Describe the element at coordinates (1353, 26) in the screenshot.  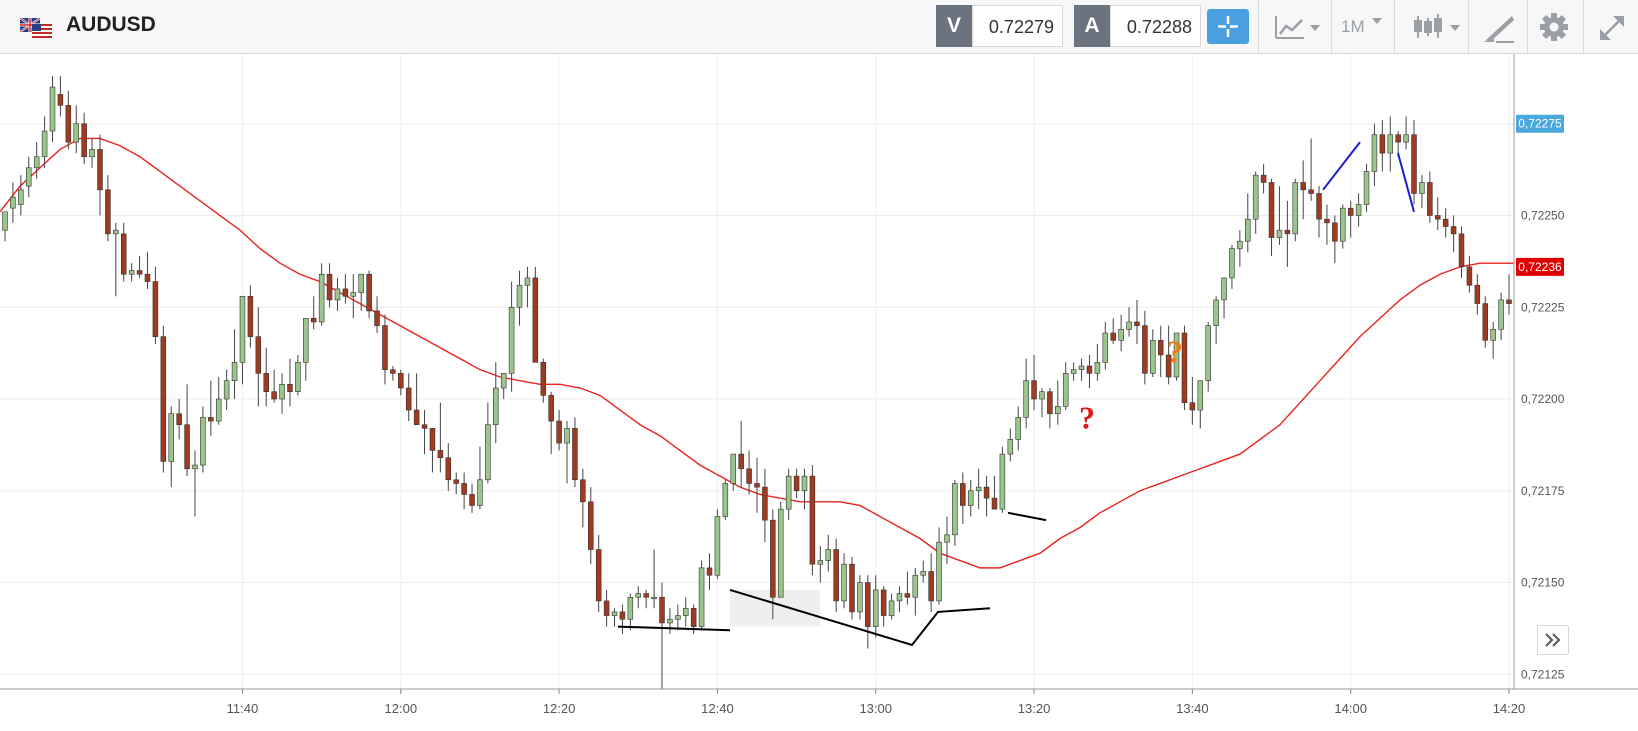
I see `timeframe-selector: 1M` at that location.